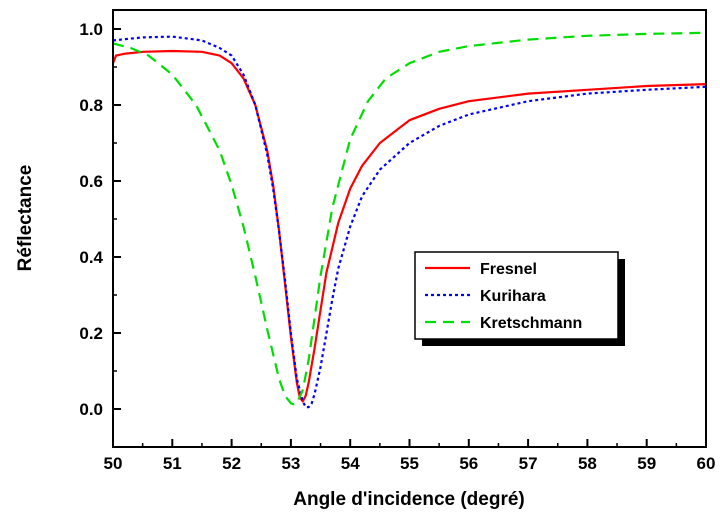 This screenshot has height=515, width=720. I want to click on x-tick-label: 50, so click(113, 463).